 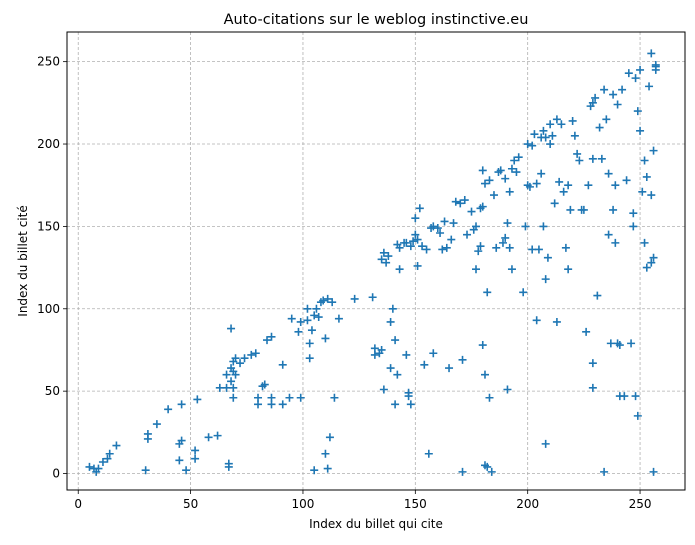 I want to click on y-tick-label: 150, so click(x=48, y=226).